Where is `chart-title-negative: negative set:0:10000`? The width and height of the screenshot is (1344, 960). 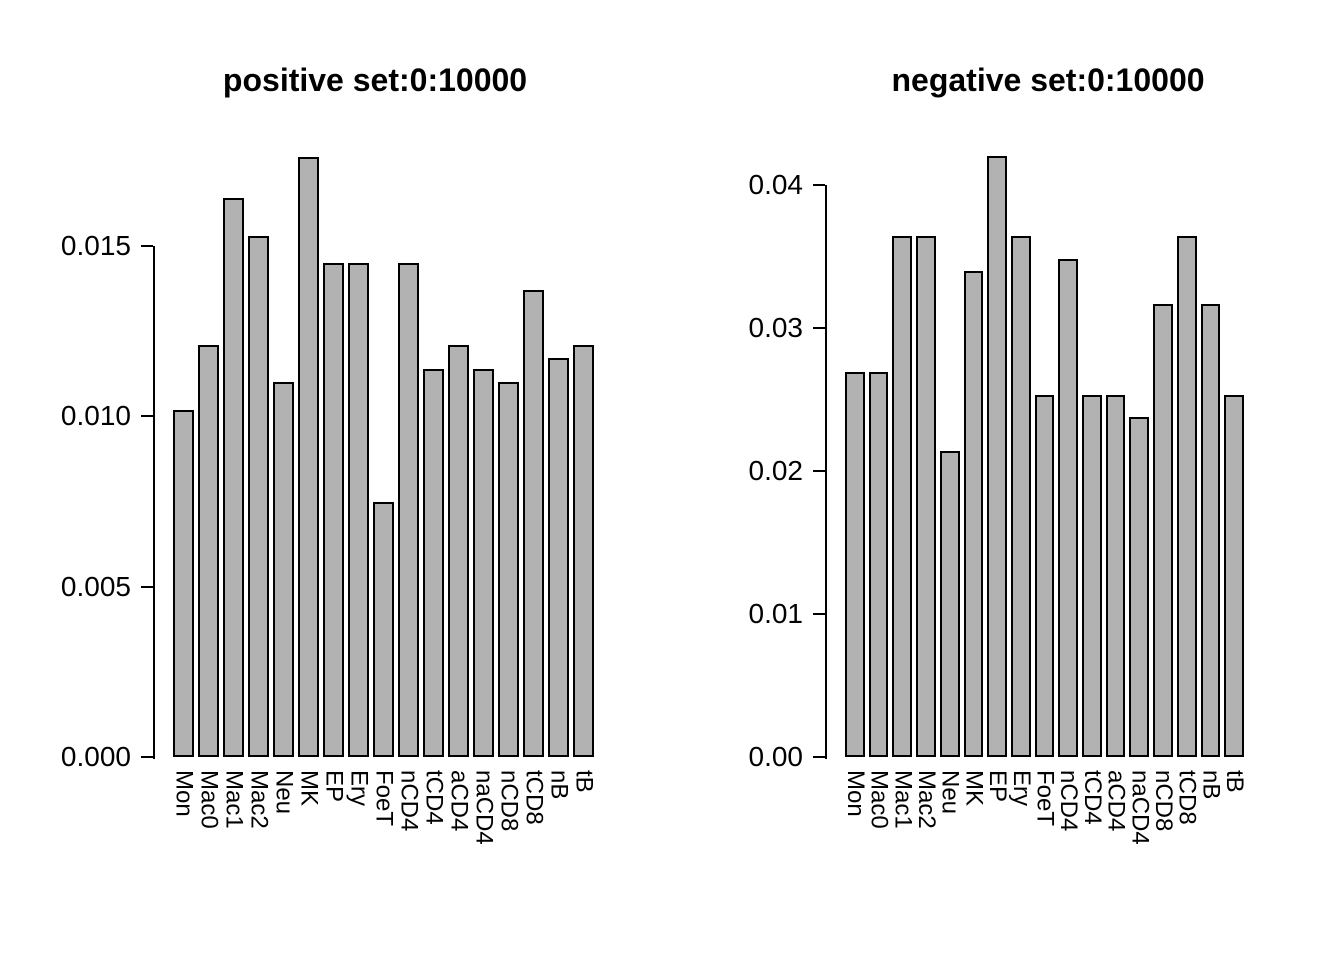
chart-title-negative: negative set:0:10000 is located at coordinates (1048, 80).